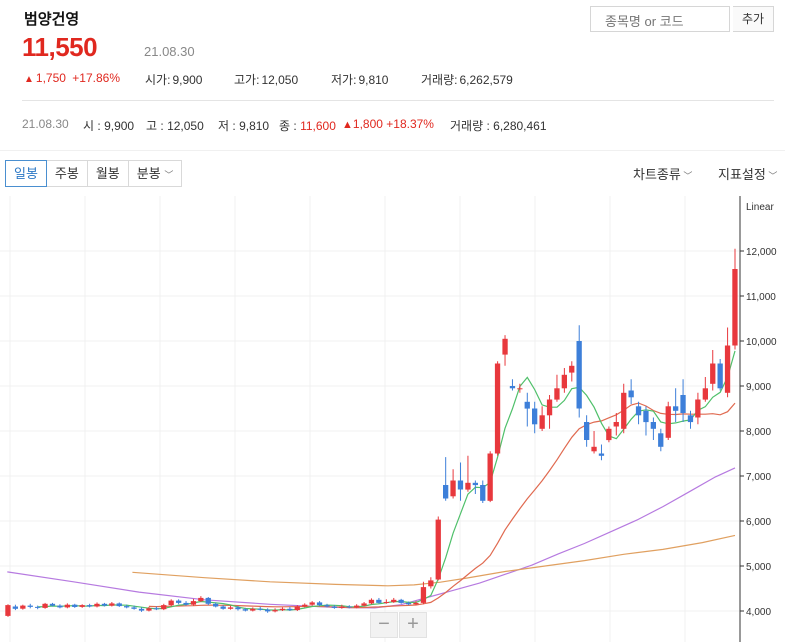 The height and width of the screenshot is (642, 785). What do you see at coordinates (67, 173) in the screenshot?
I see `tab-weekly: 주봉` at bounding box center [67, 173].